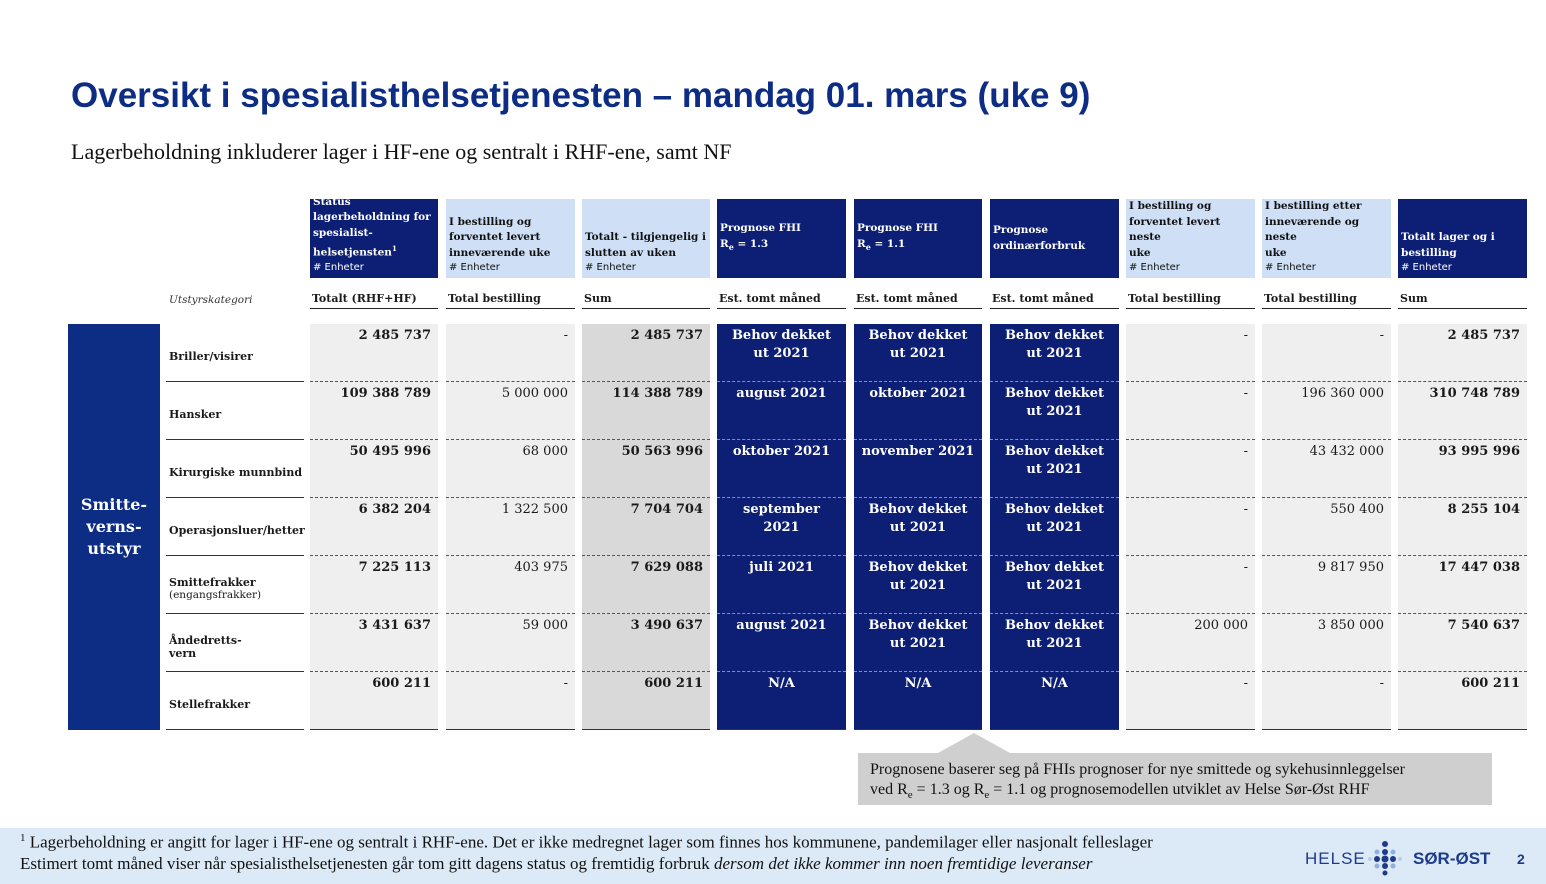  I want to click on column-header-total-stock-and-order: Totalt lager og i bestilling # Enheter, so click(1462, 238).